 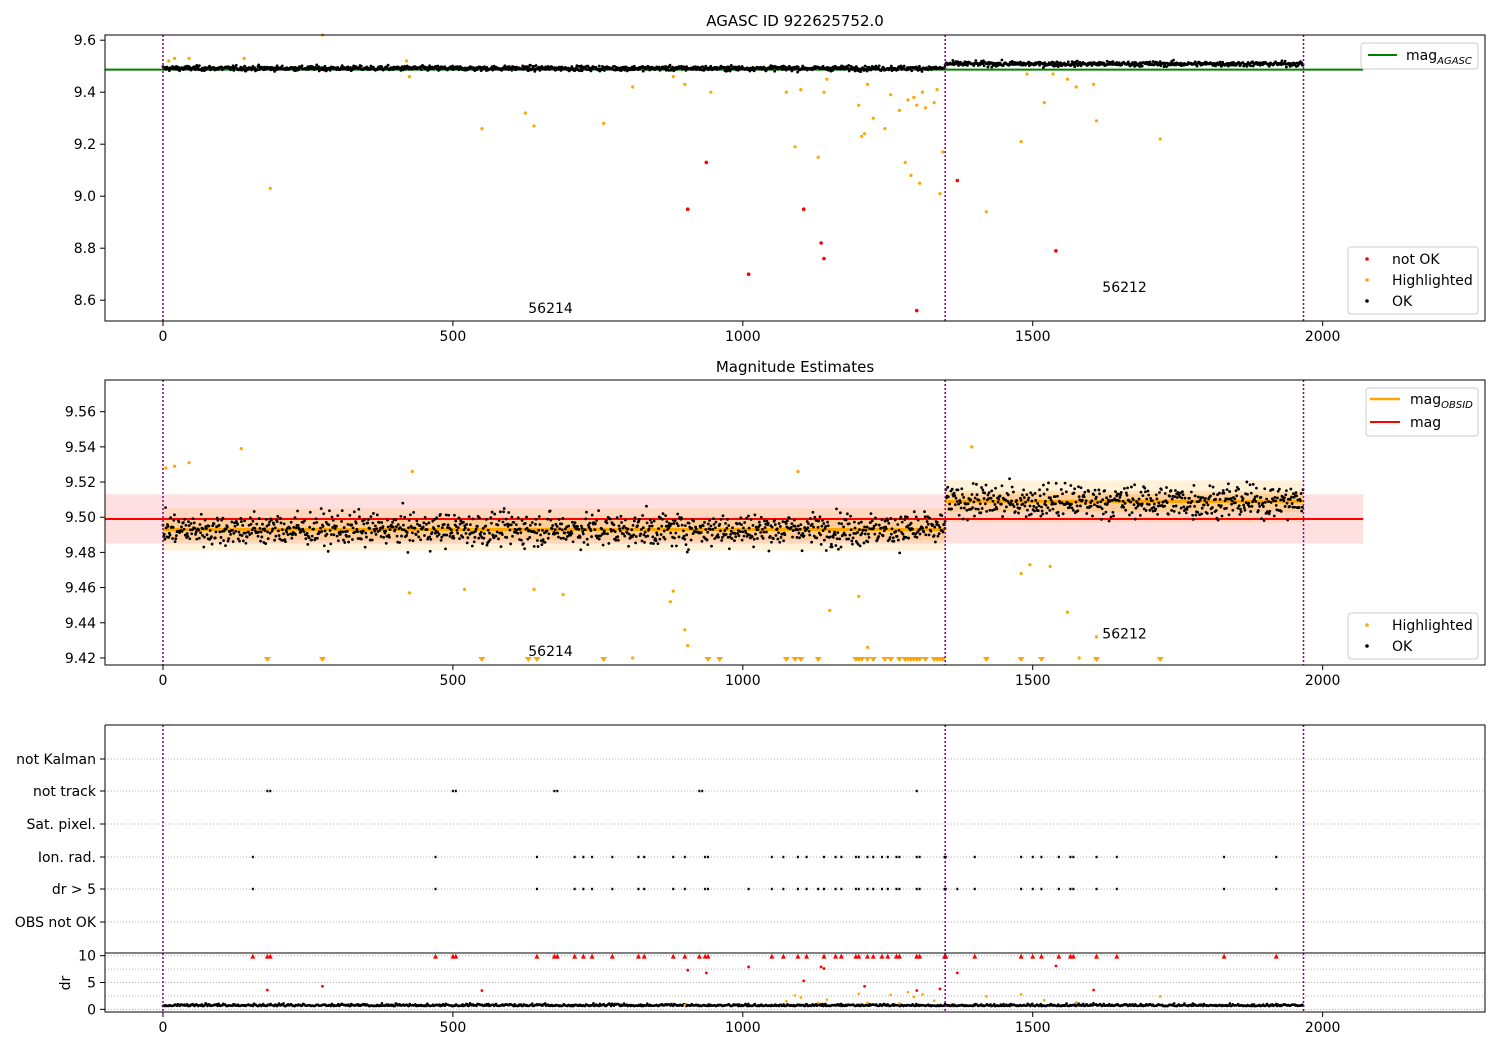 I want to click on obs-label-56214: 56214, so click(x=550, y=309).